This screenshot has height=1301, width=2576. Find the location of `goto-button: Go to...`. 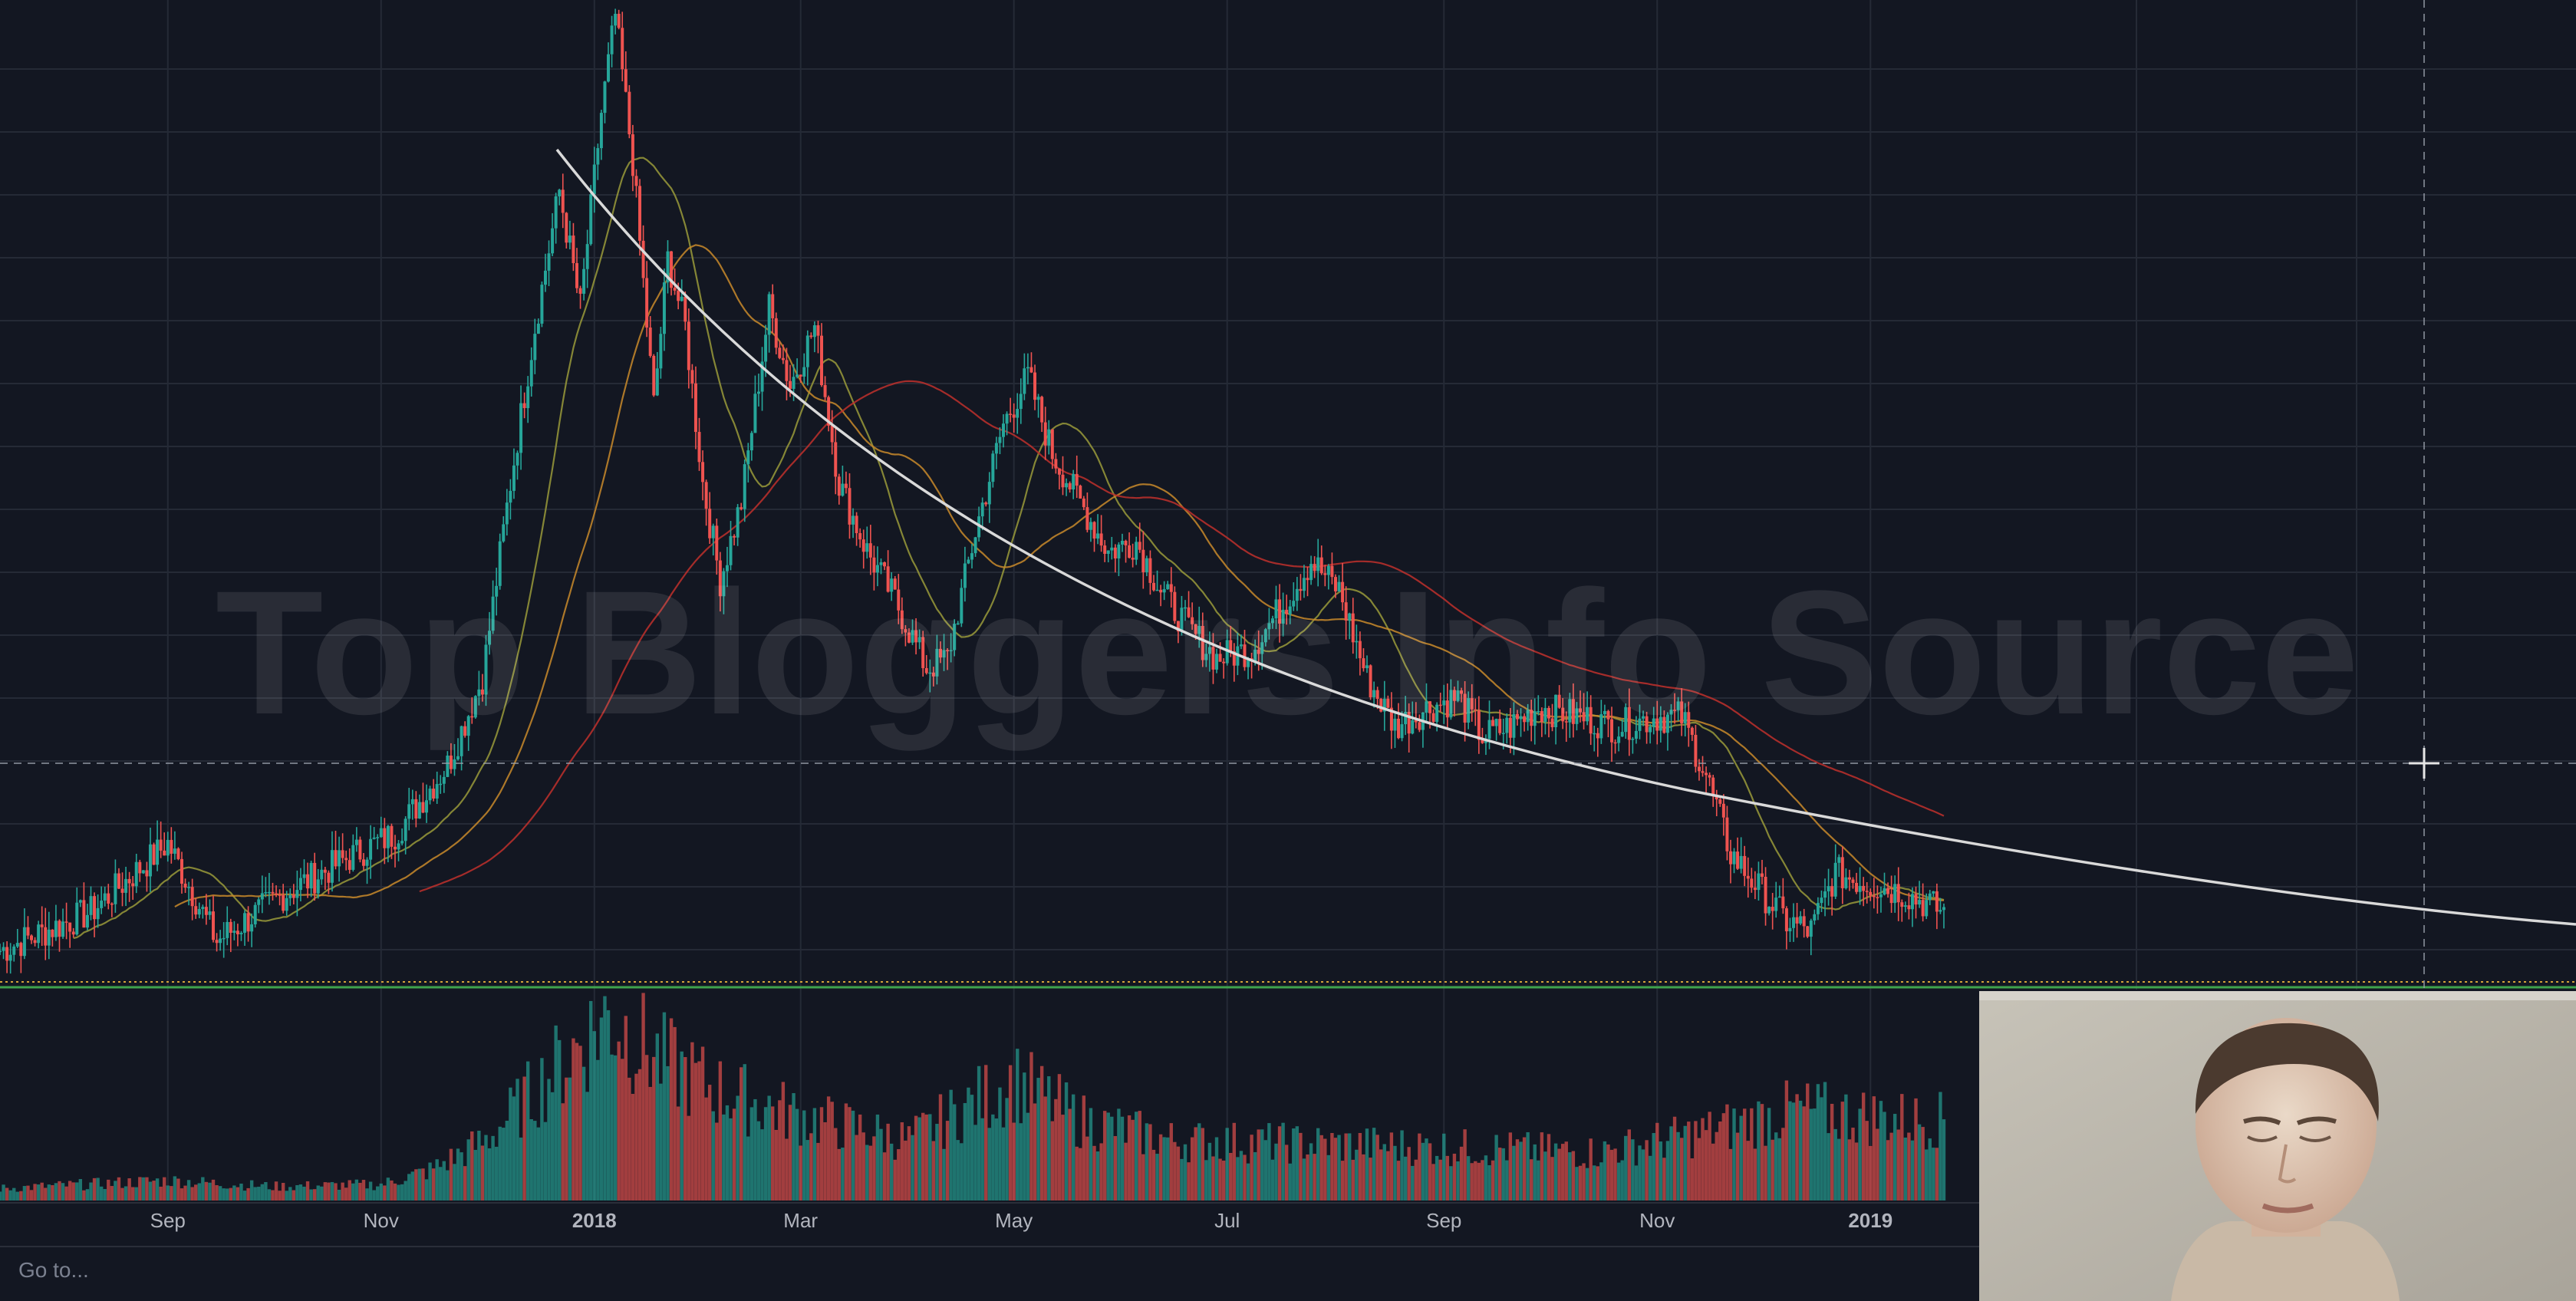

goto-button: Go to... is located at coordinates (53, 1270).